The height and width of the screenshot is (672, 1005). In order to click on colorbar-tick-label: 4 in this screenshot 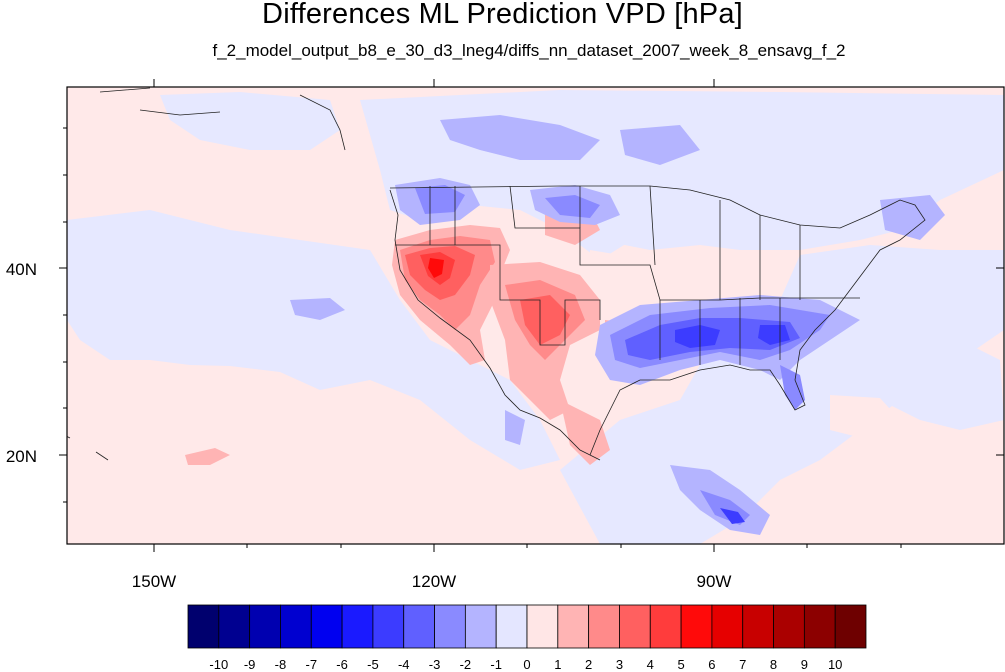, I will do `click(650, 664)`.